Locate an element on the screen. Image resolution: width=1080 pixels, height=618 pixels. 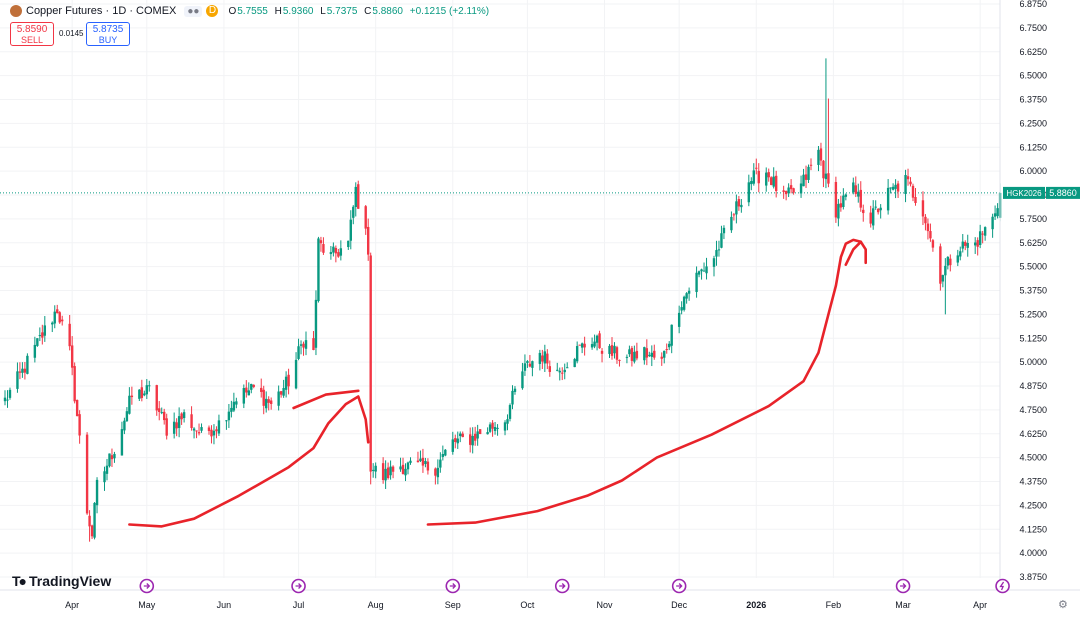
price-tick-label: 6.7500 is located at coordinates (1033, 28).